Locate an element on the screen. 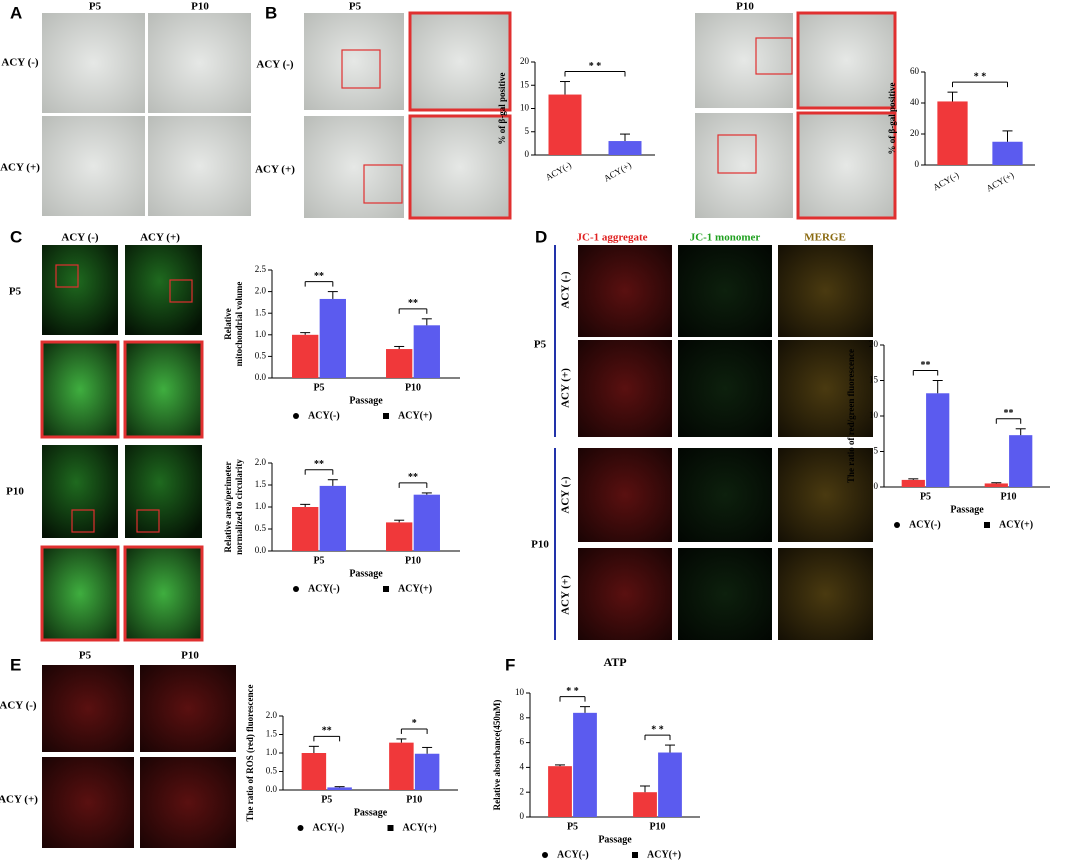 This screenshot has width=1072, height=865. y-tick-label: 2.0 is located at coordinates (272, 715).